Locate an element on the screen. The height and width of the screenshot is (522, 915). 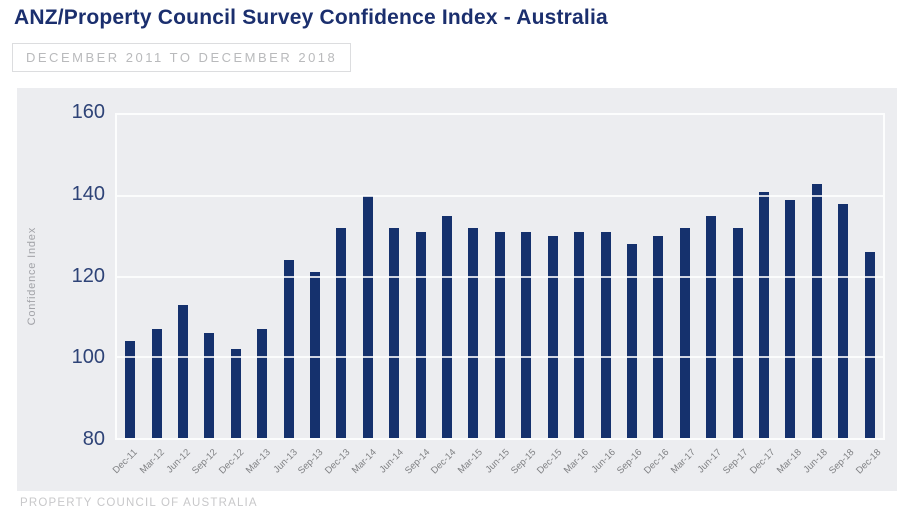
x-tick-slot: Sep-12 is located at coordinates (206, 464).